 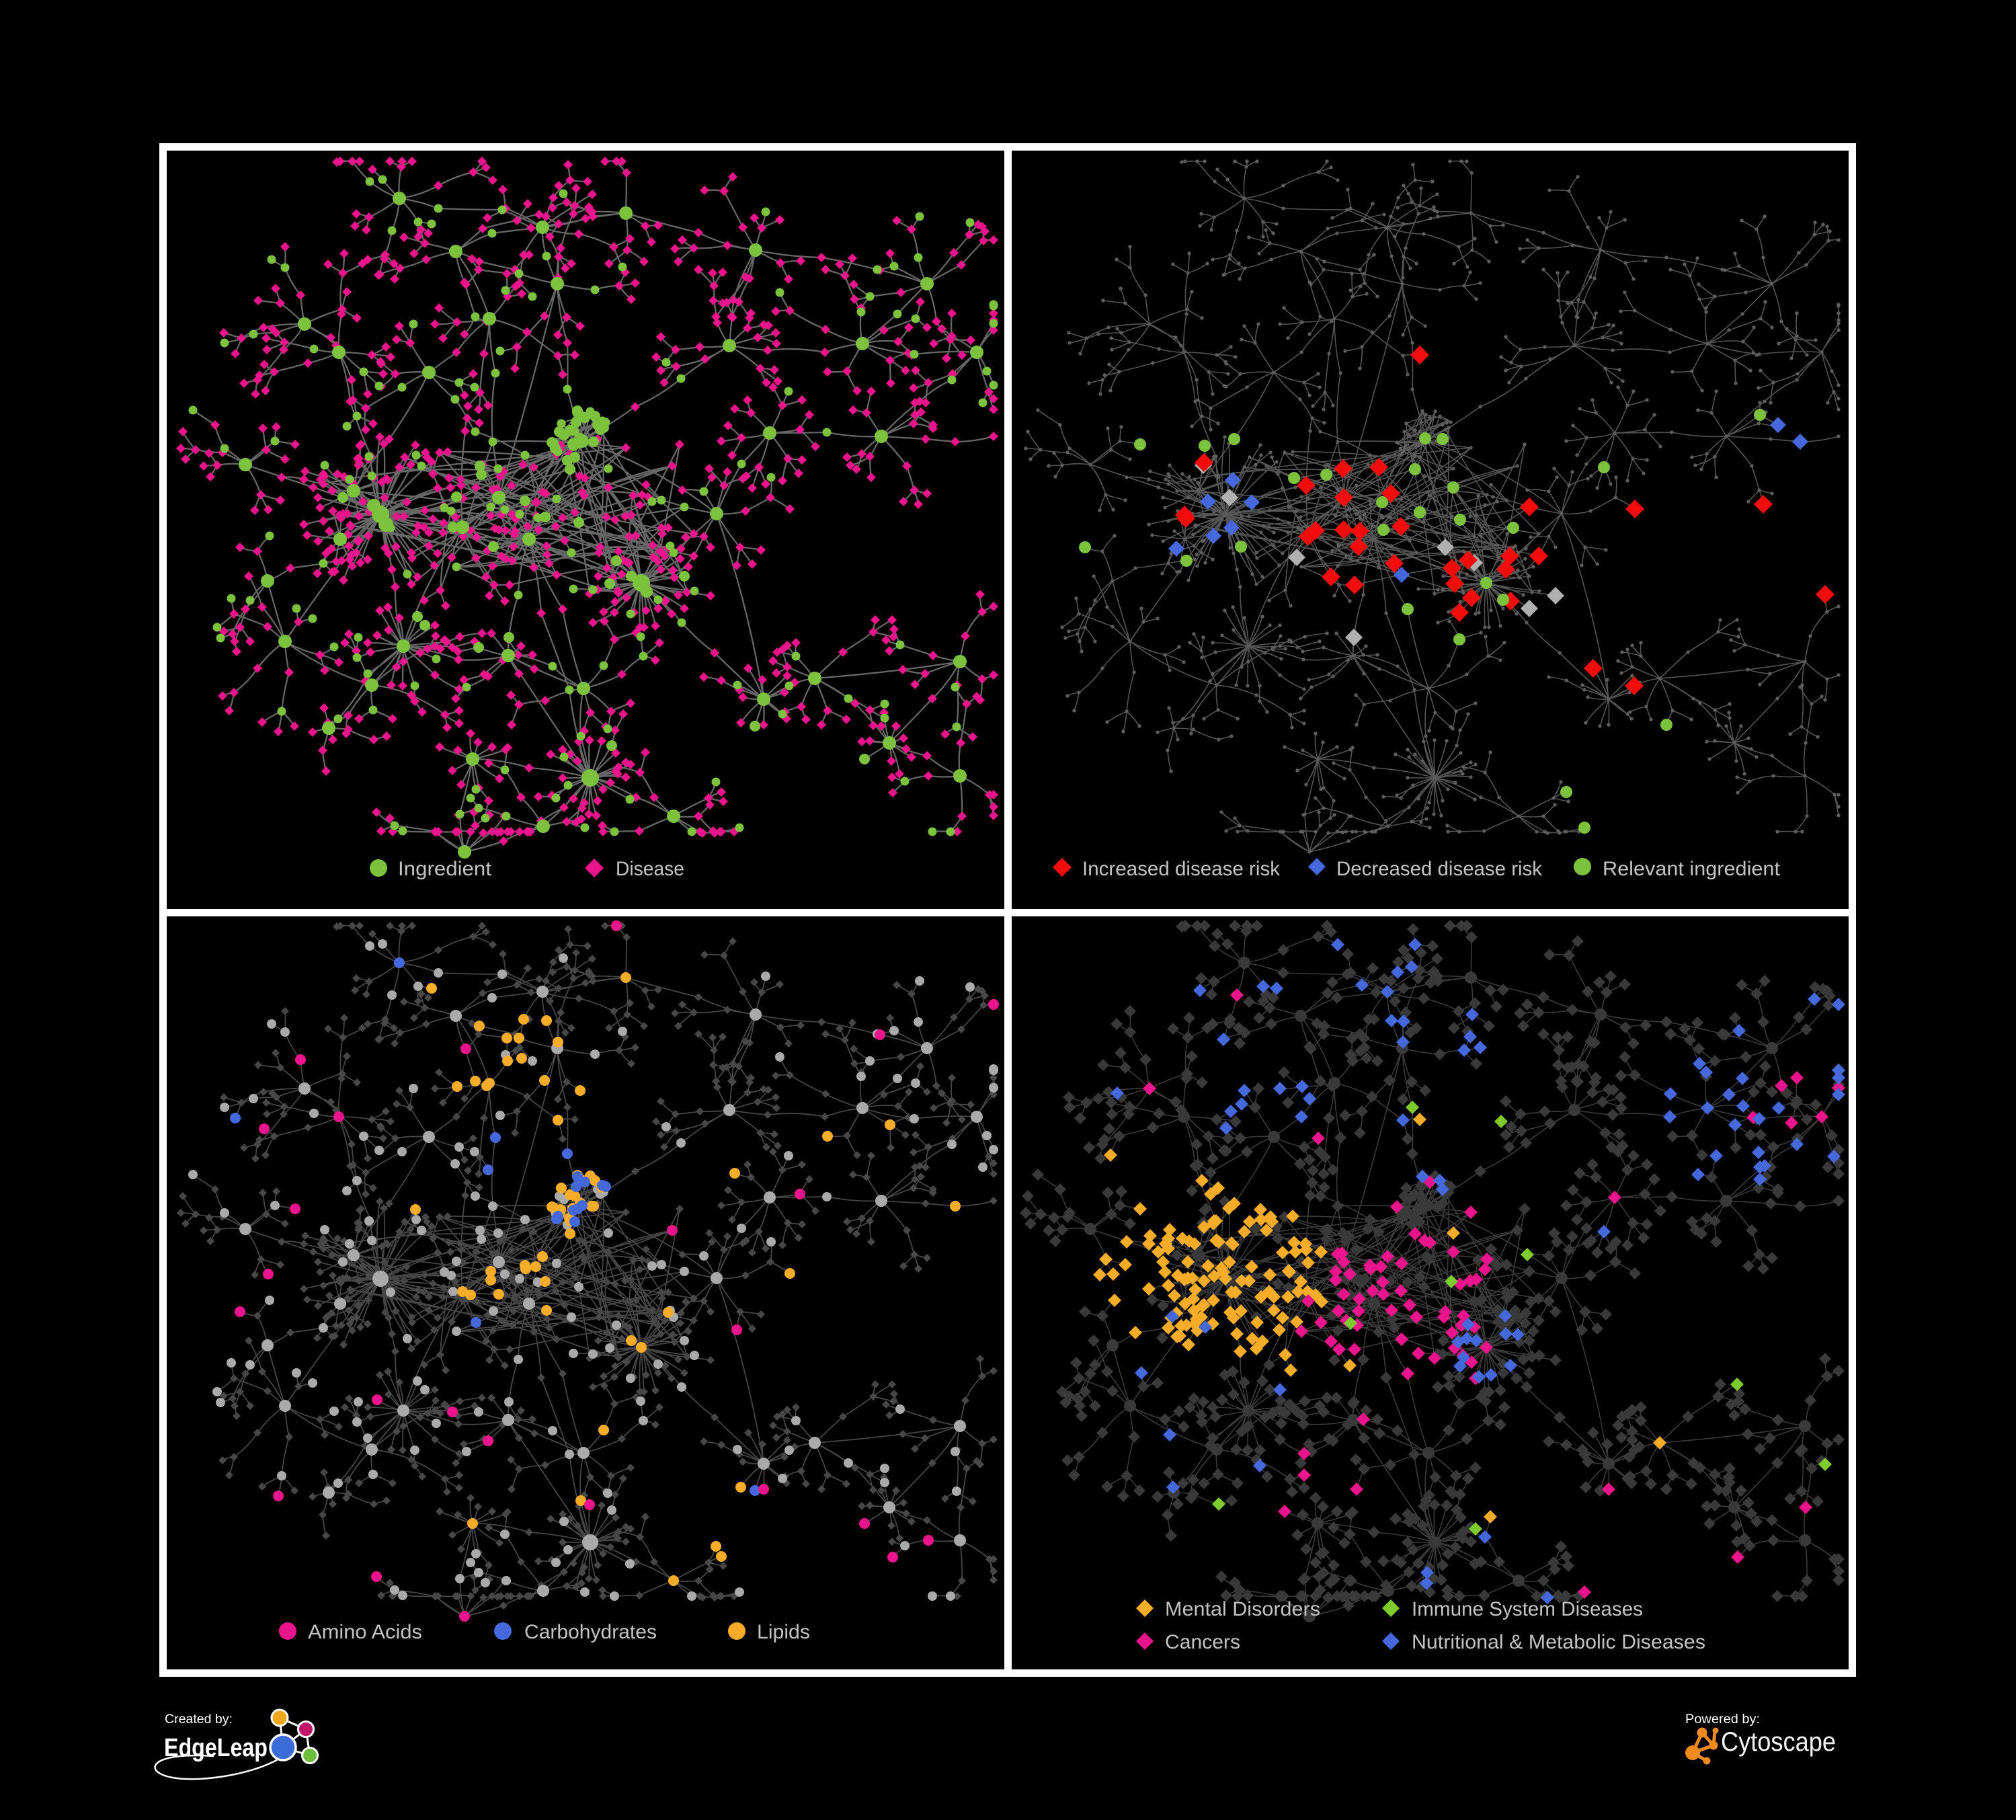 What do you see at coordinates (365, 1632) in the screenshot?
I see `svg-text: Amino Acids` at bounding box center [365, 1632].